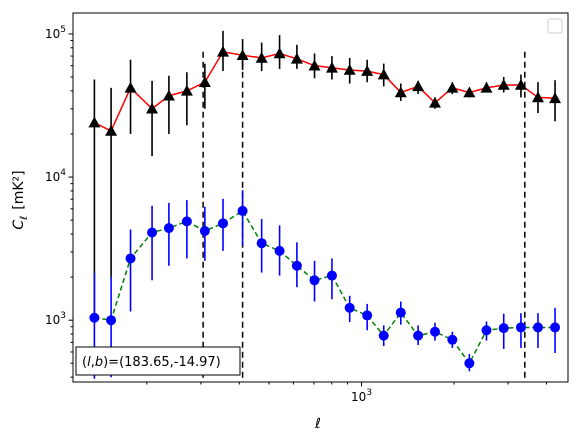 This screenshot has width=580, height=441. What do you see at coordinates (55, 176) in the screenshot?
I see `y-tick-label-1: 10⁴` at bounding box center [55, 176].